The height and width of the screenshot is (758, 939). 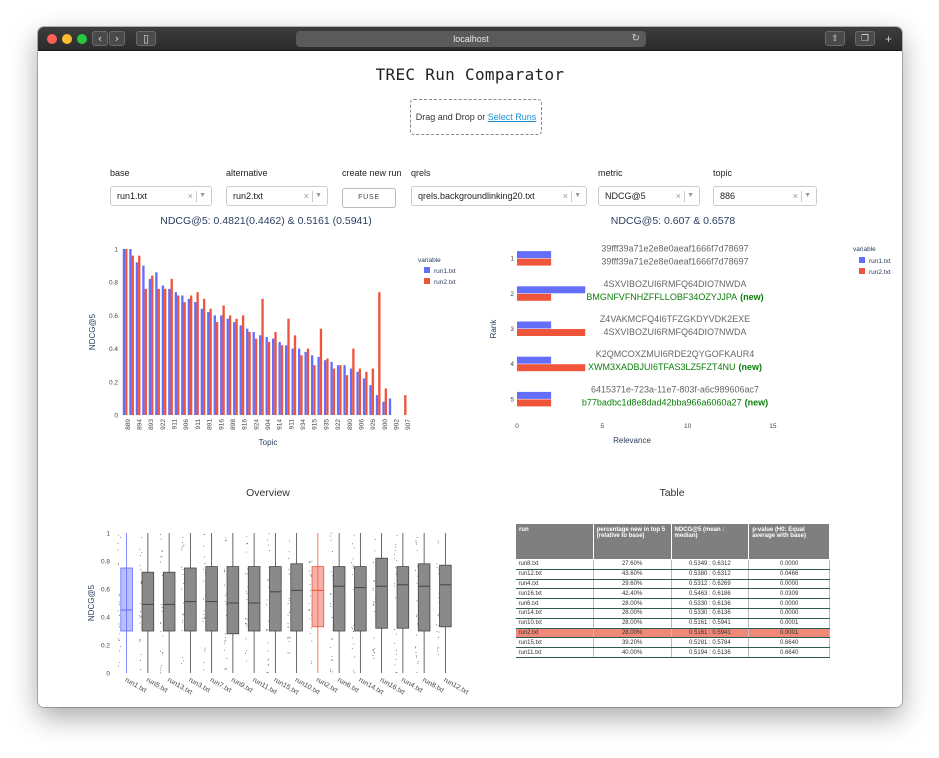 I want to click on forward-button: ›, so click(x=117, y=38).